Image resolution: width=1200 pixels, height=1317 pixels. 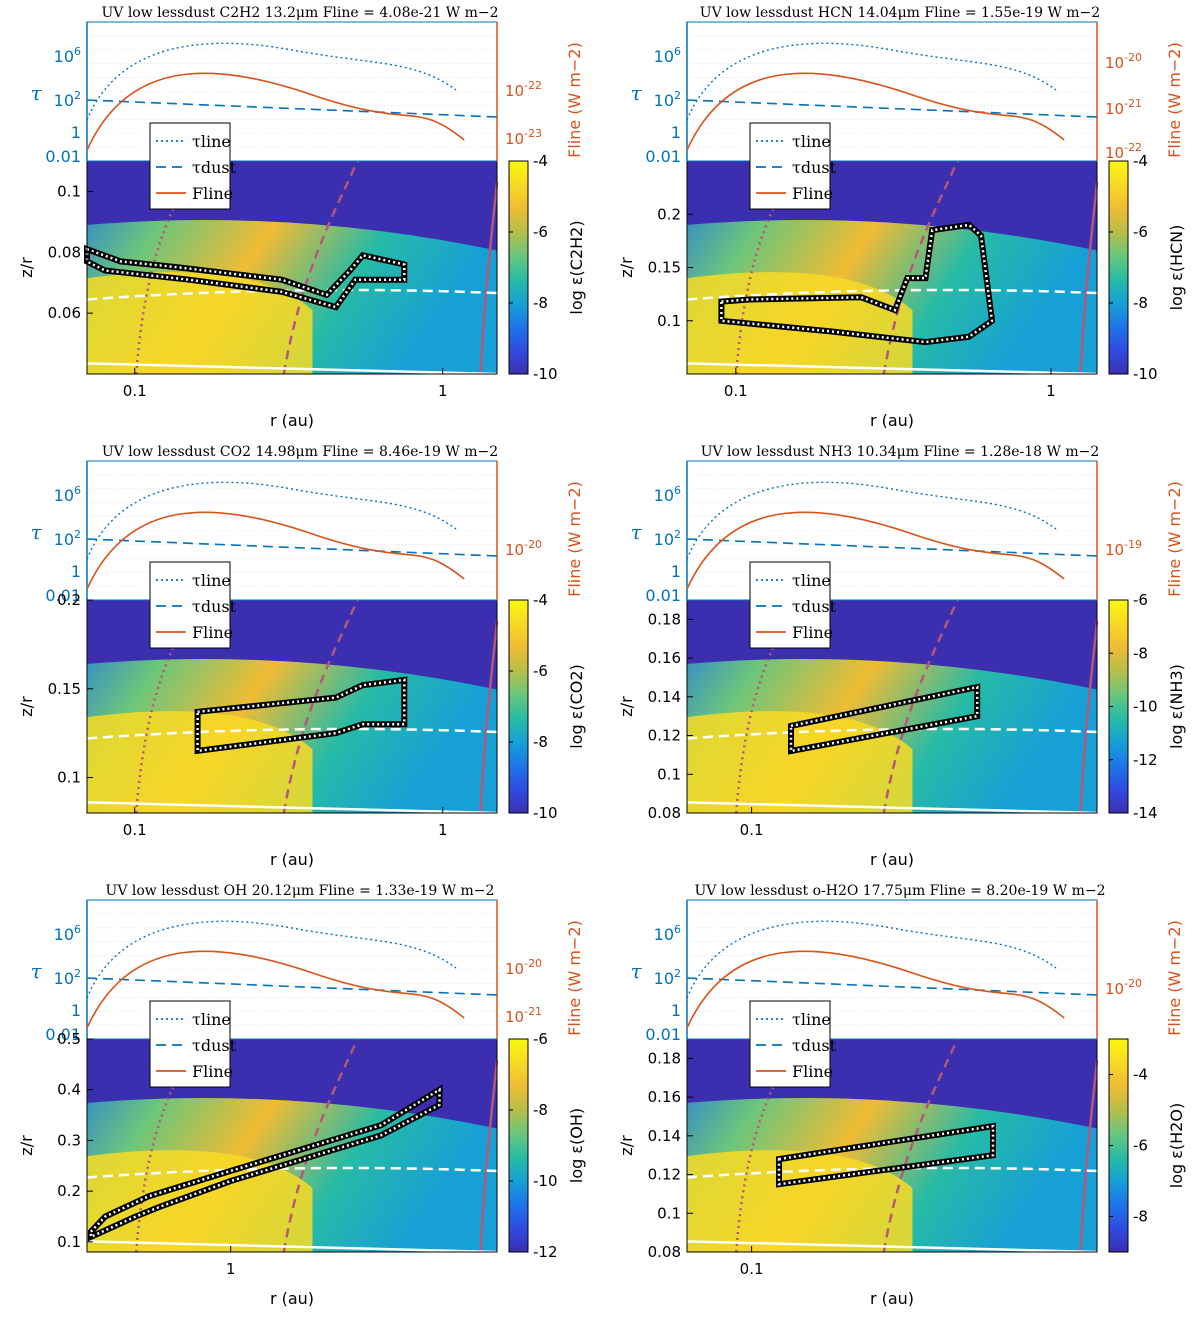 I want to click on y-tick-label: 0.08, so click(x=664, y=813).